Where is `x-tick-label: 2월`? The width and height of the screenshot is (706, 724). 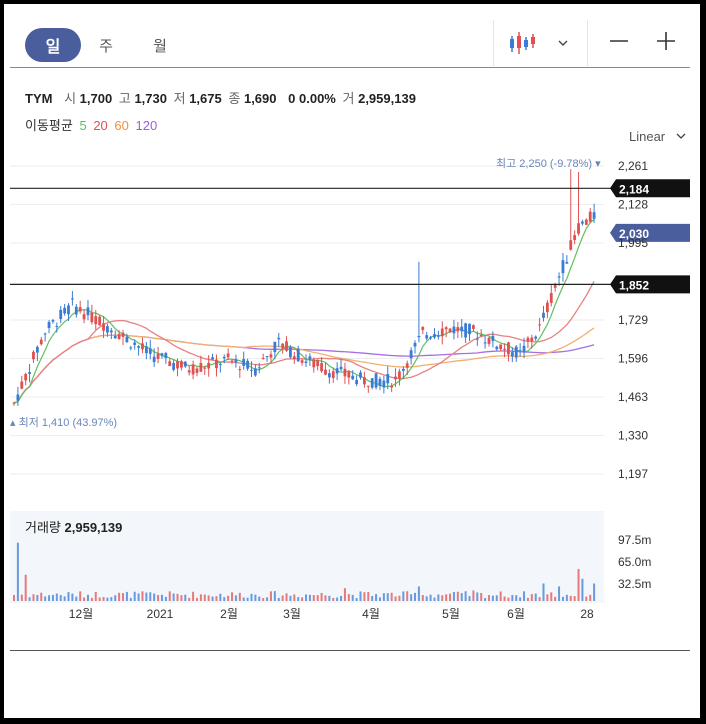 x-tick-label: 2월 is located at coordinates (229, 614).